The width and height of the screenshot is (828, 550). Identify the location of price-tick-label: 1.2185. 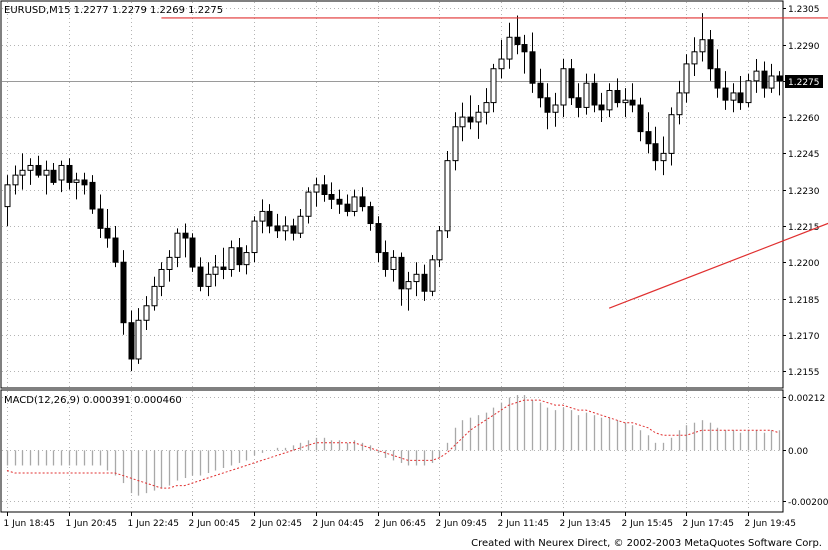
(804, 301).